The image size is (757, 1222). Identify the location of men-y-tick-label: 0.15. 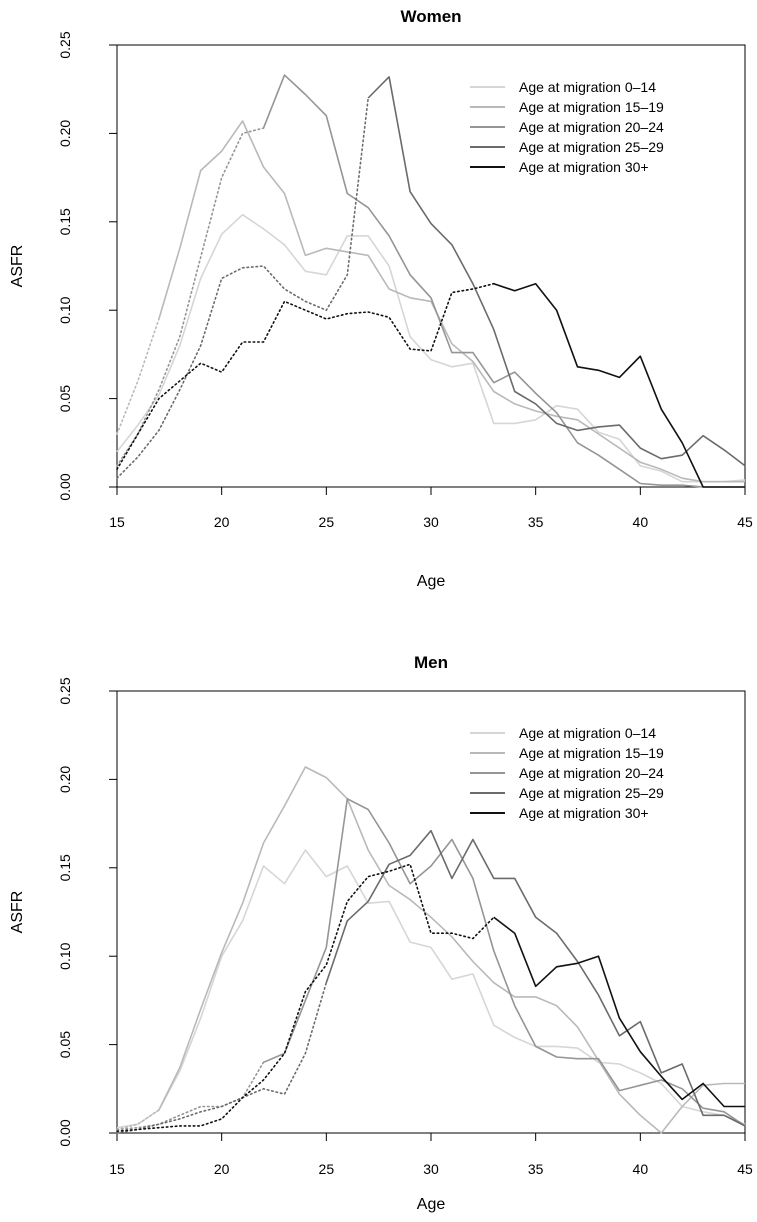
(65, 867).